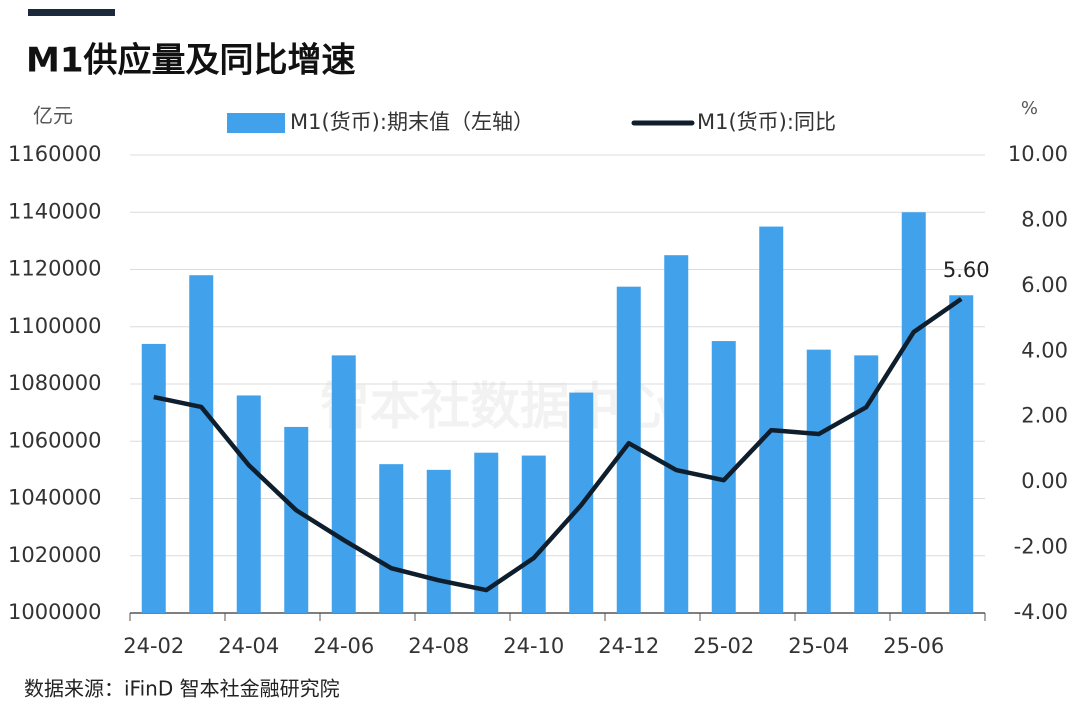 The width and height of the screenshot is (1080, 713). What do you see at coordinates (723, 646) in the screenshot?
I see `x-tick-label: 25-02` at bounding box center [723, 646].